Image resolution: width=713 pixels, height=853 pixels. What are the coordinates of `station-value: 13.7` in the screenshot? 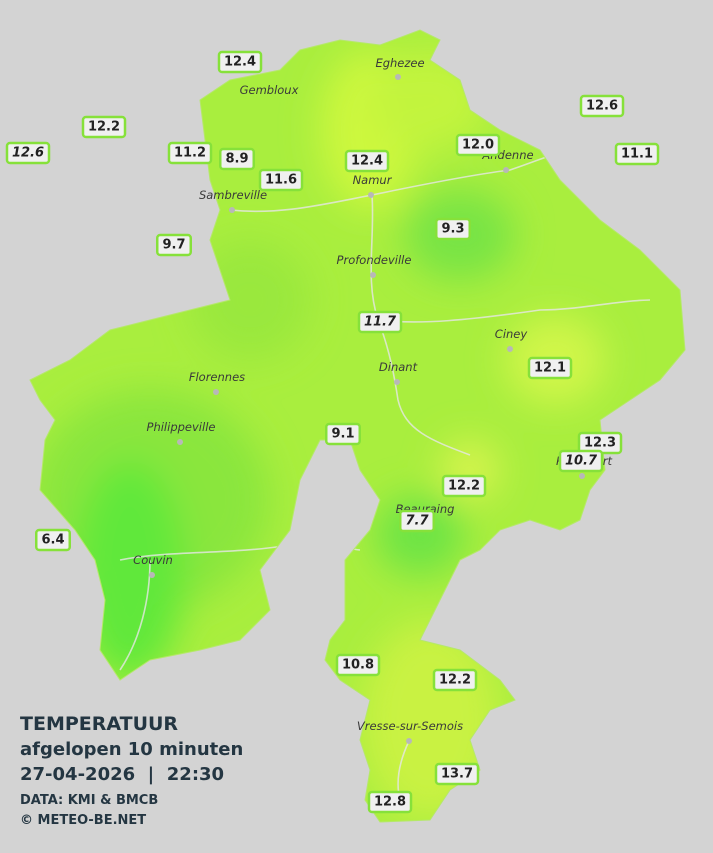 It's located at (457, 774).